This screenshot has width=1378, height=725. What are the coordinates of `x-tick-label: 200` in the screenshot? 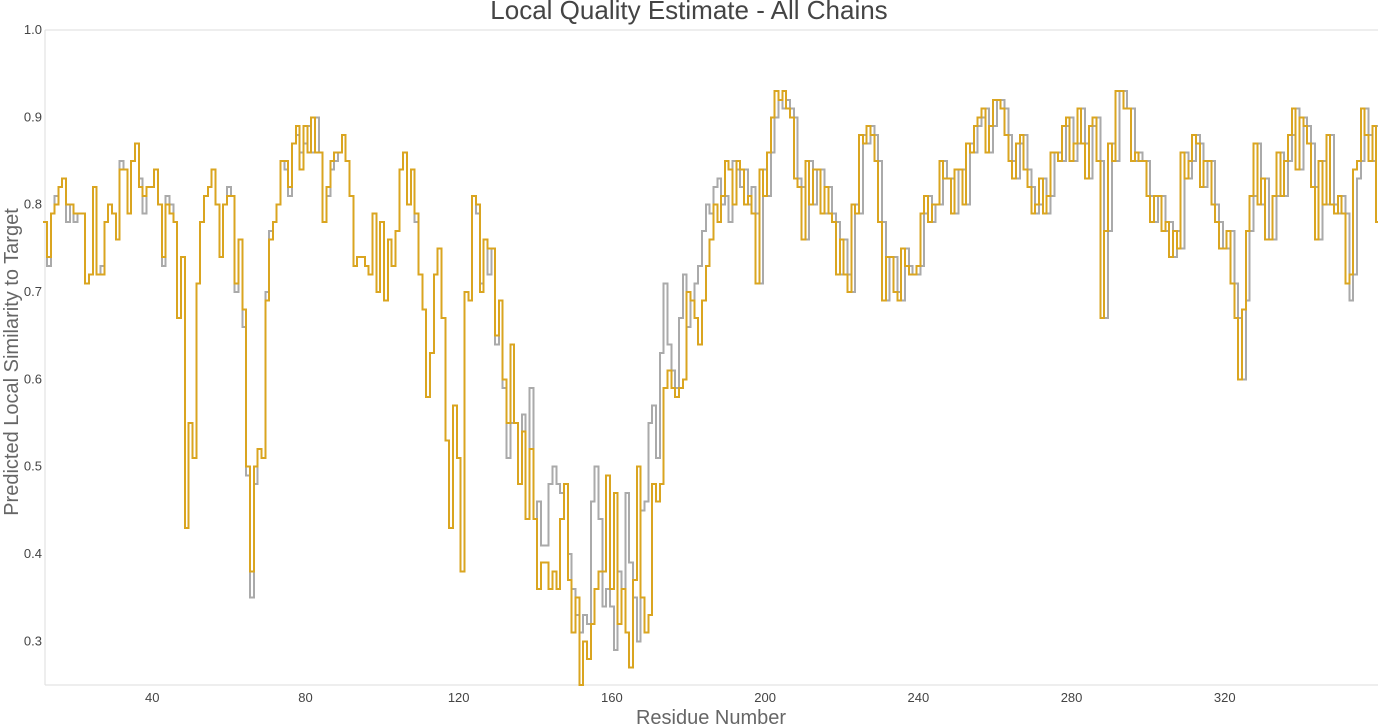 It's located at (765, 697).